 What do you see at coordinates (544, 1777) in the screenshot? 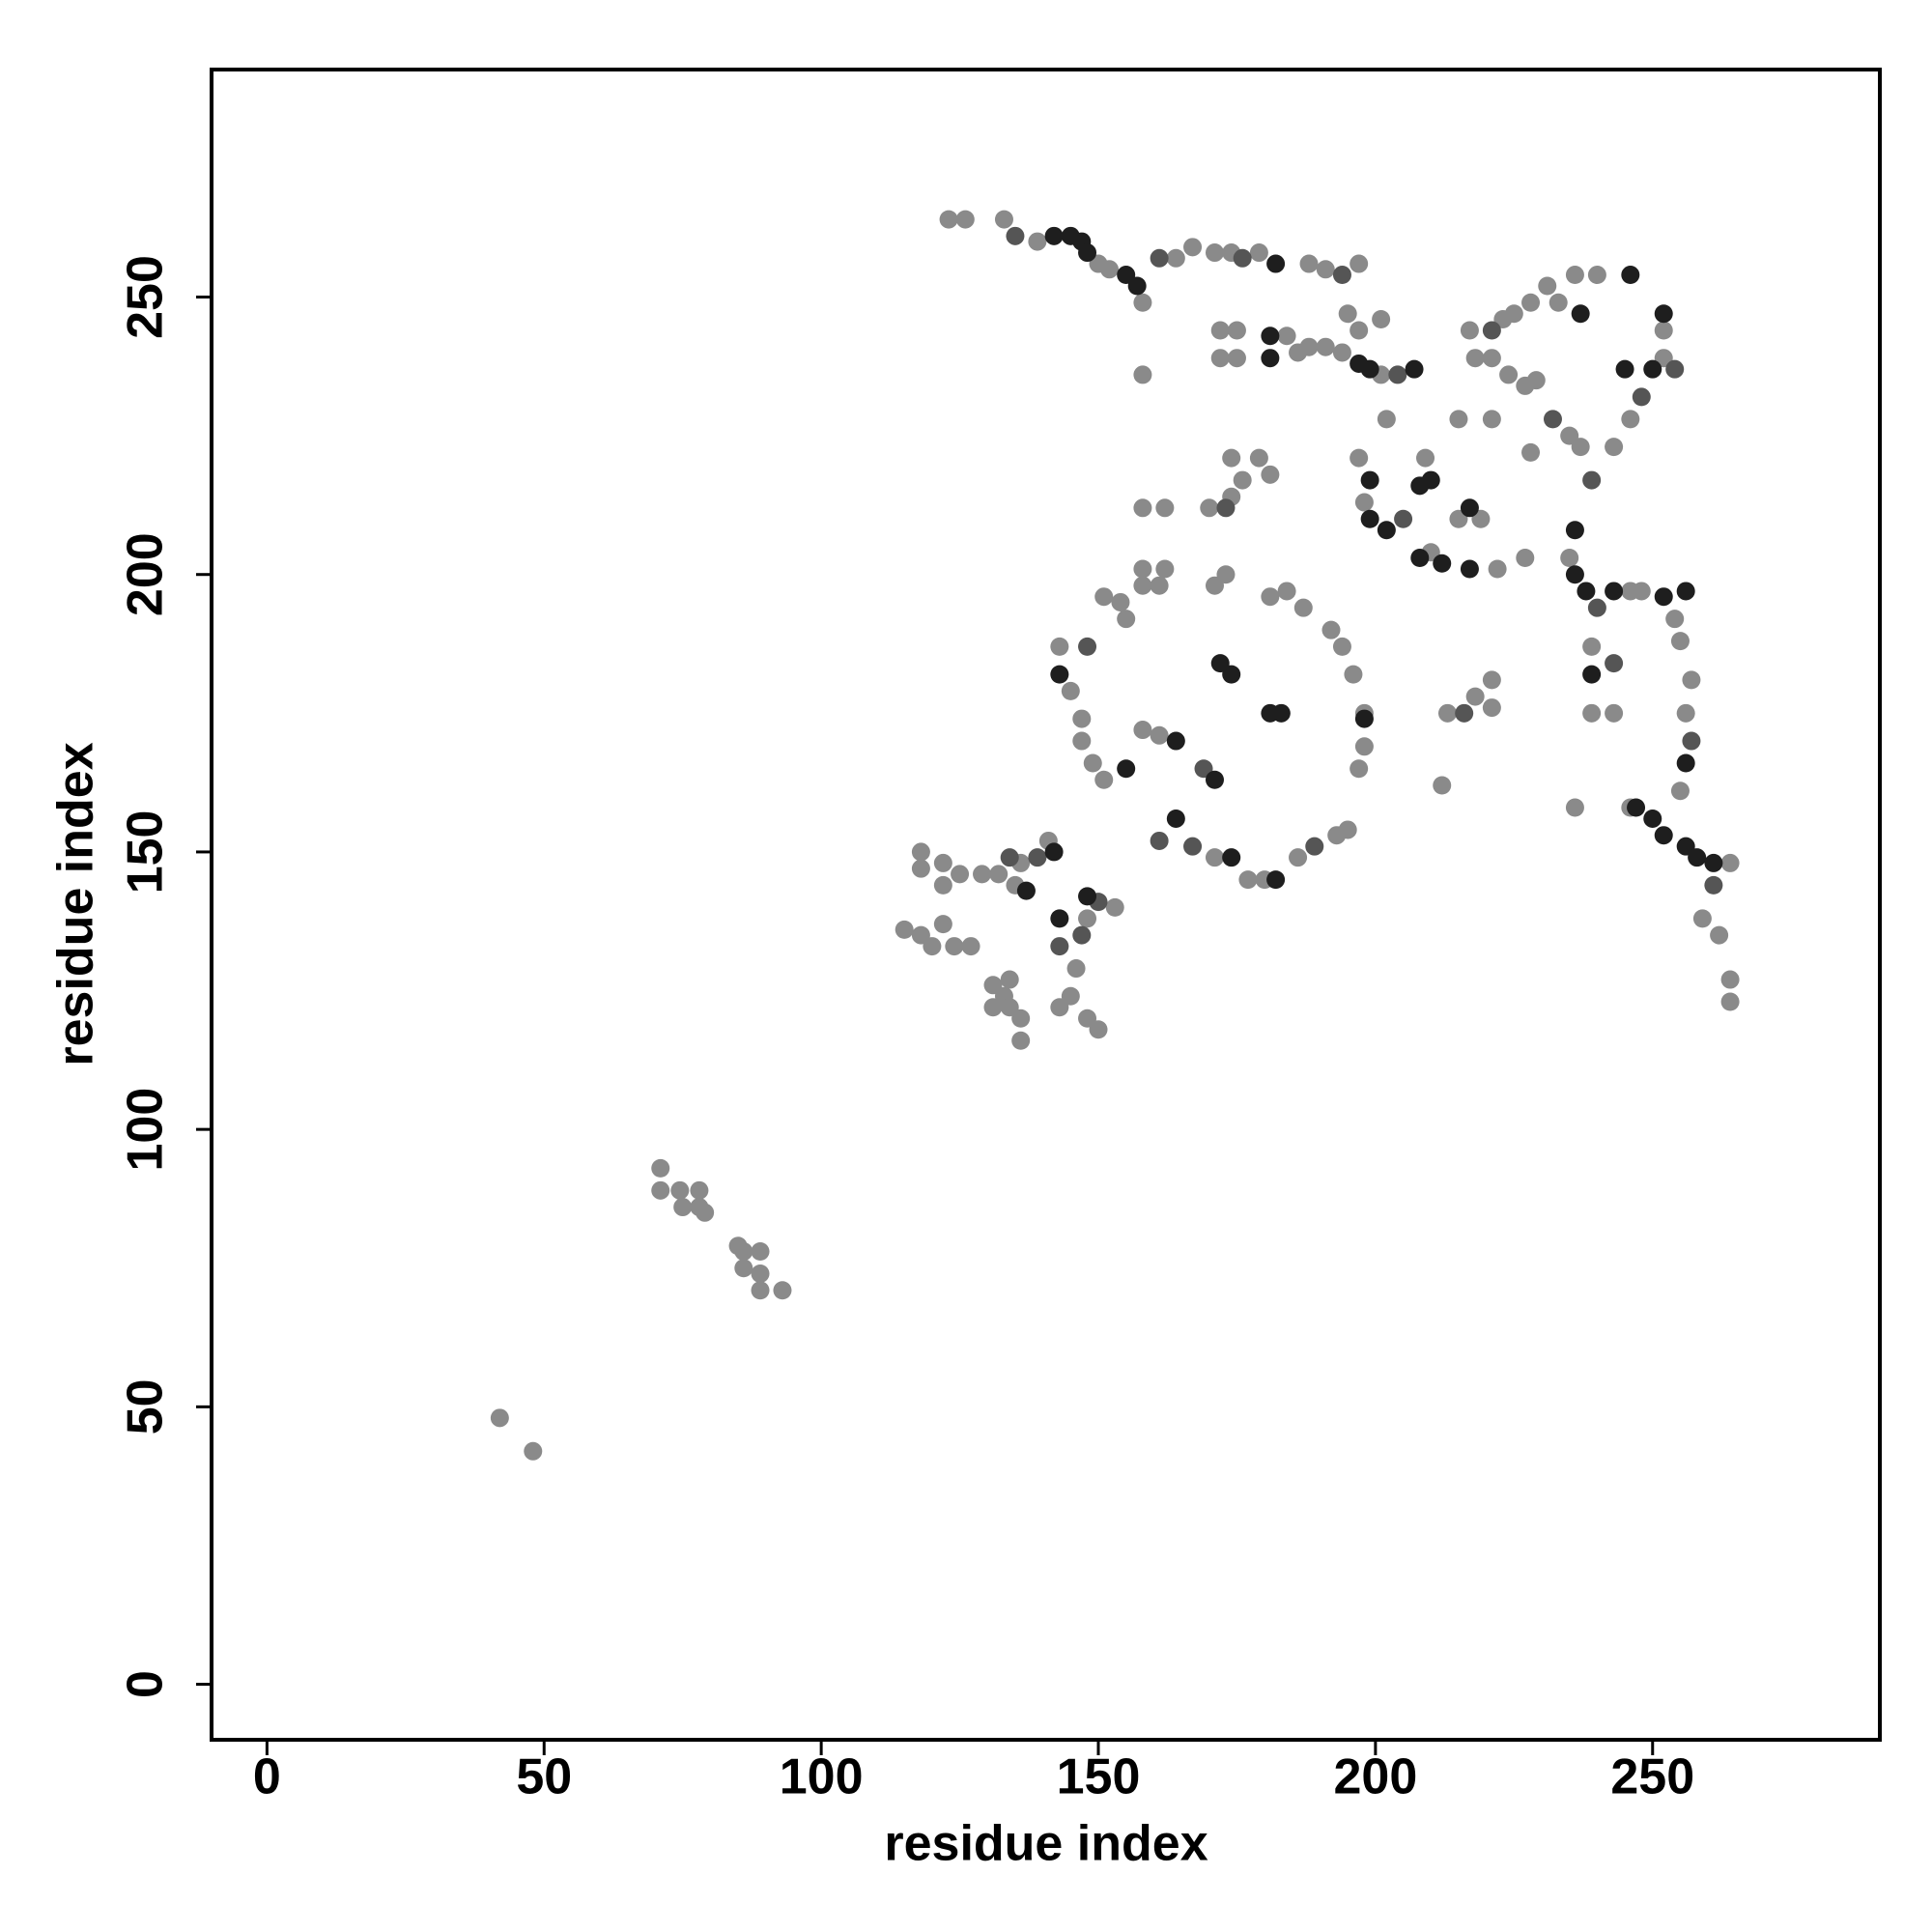
I see `x-tick-label: 50` at bounding box center [544, 1777].